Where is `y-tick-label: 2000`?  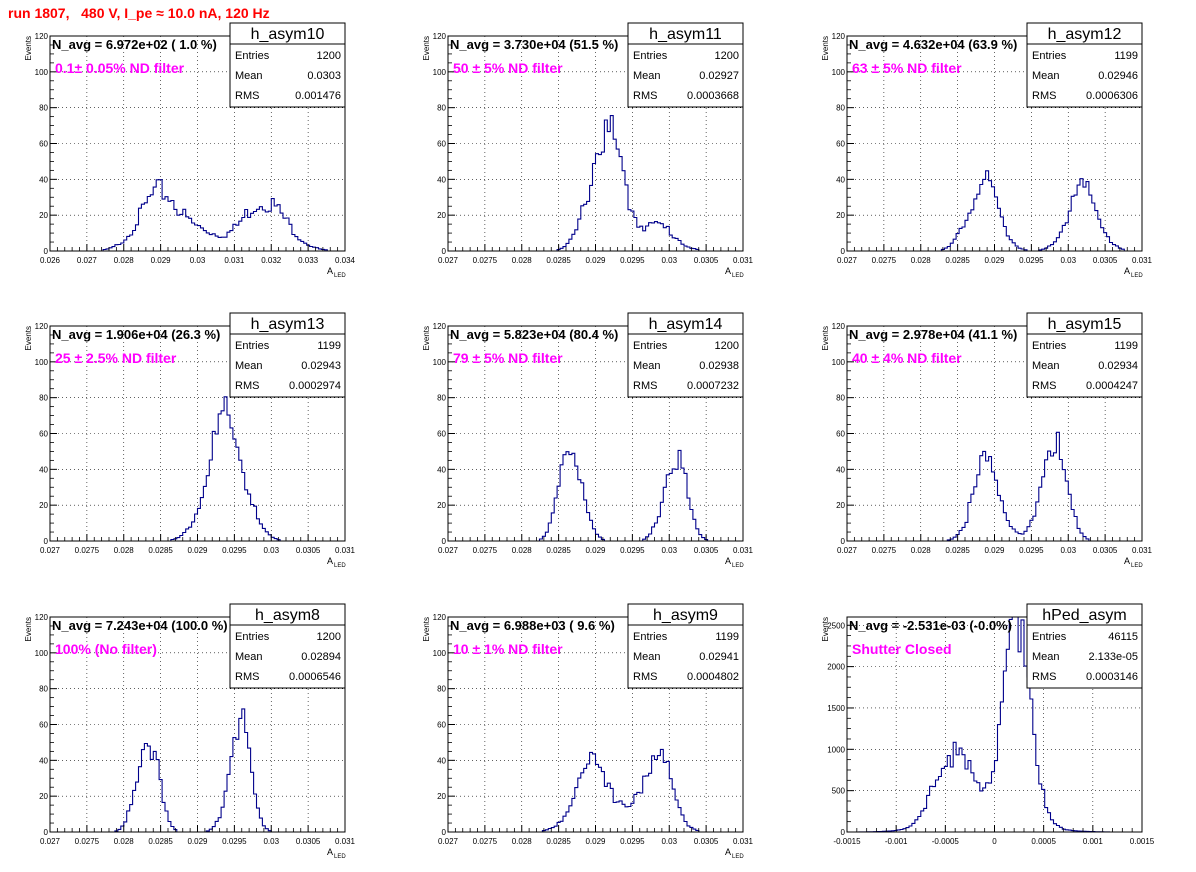 y-tick-label: 2000 is located at coordinates (836, 667).